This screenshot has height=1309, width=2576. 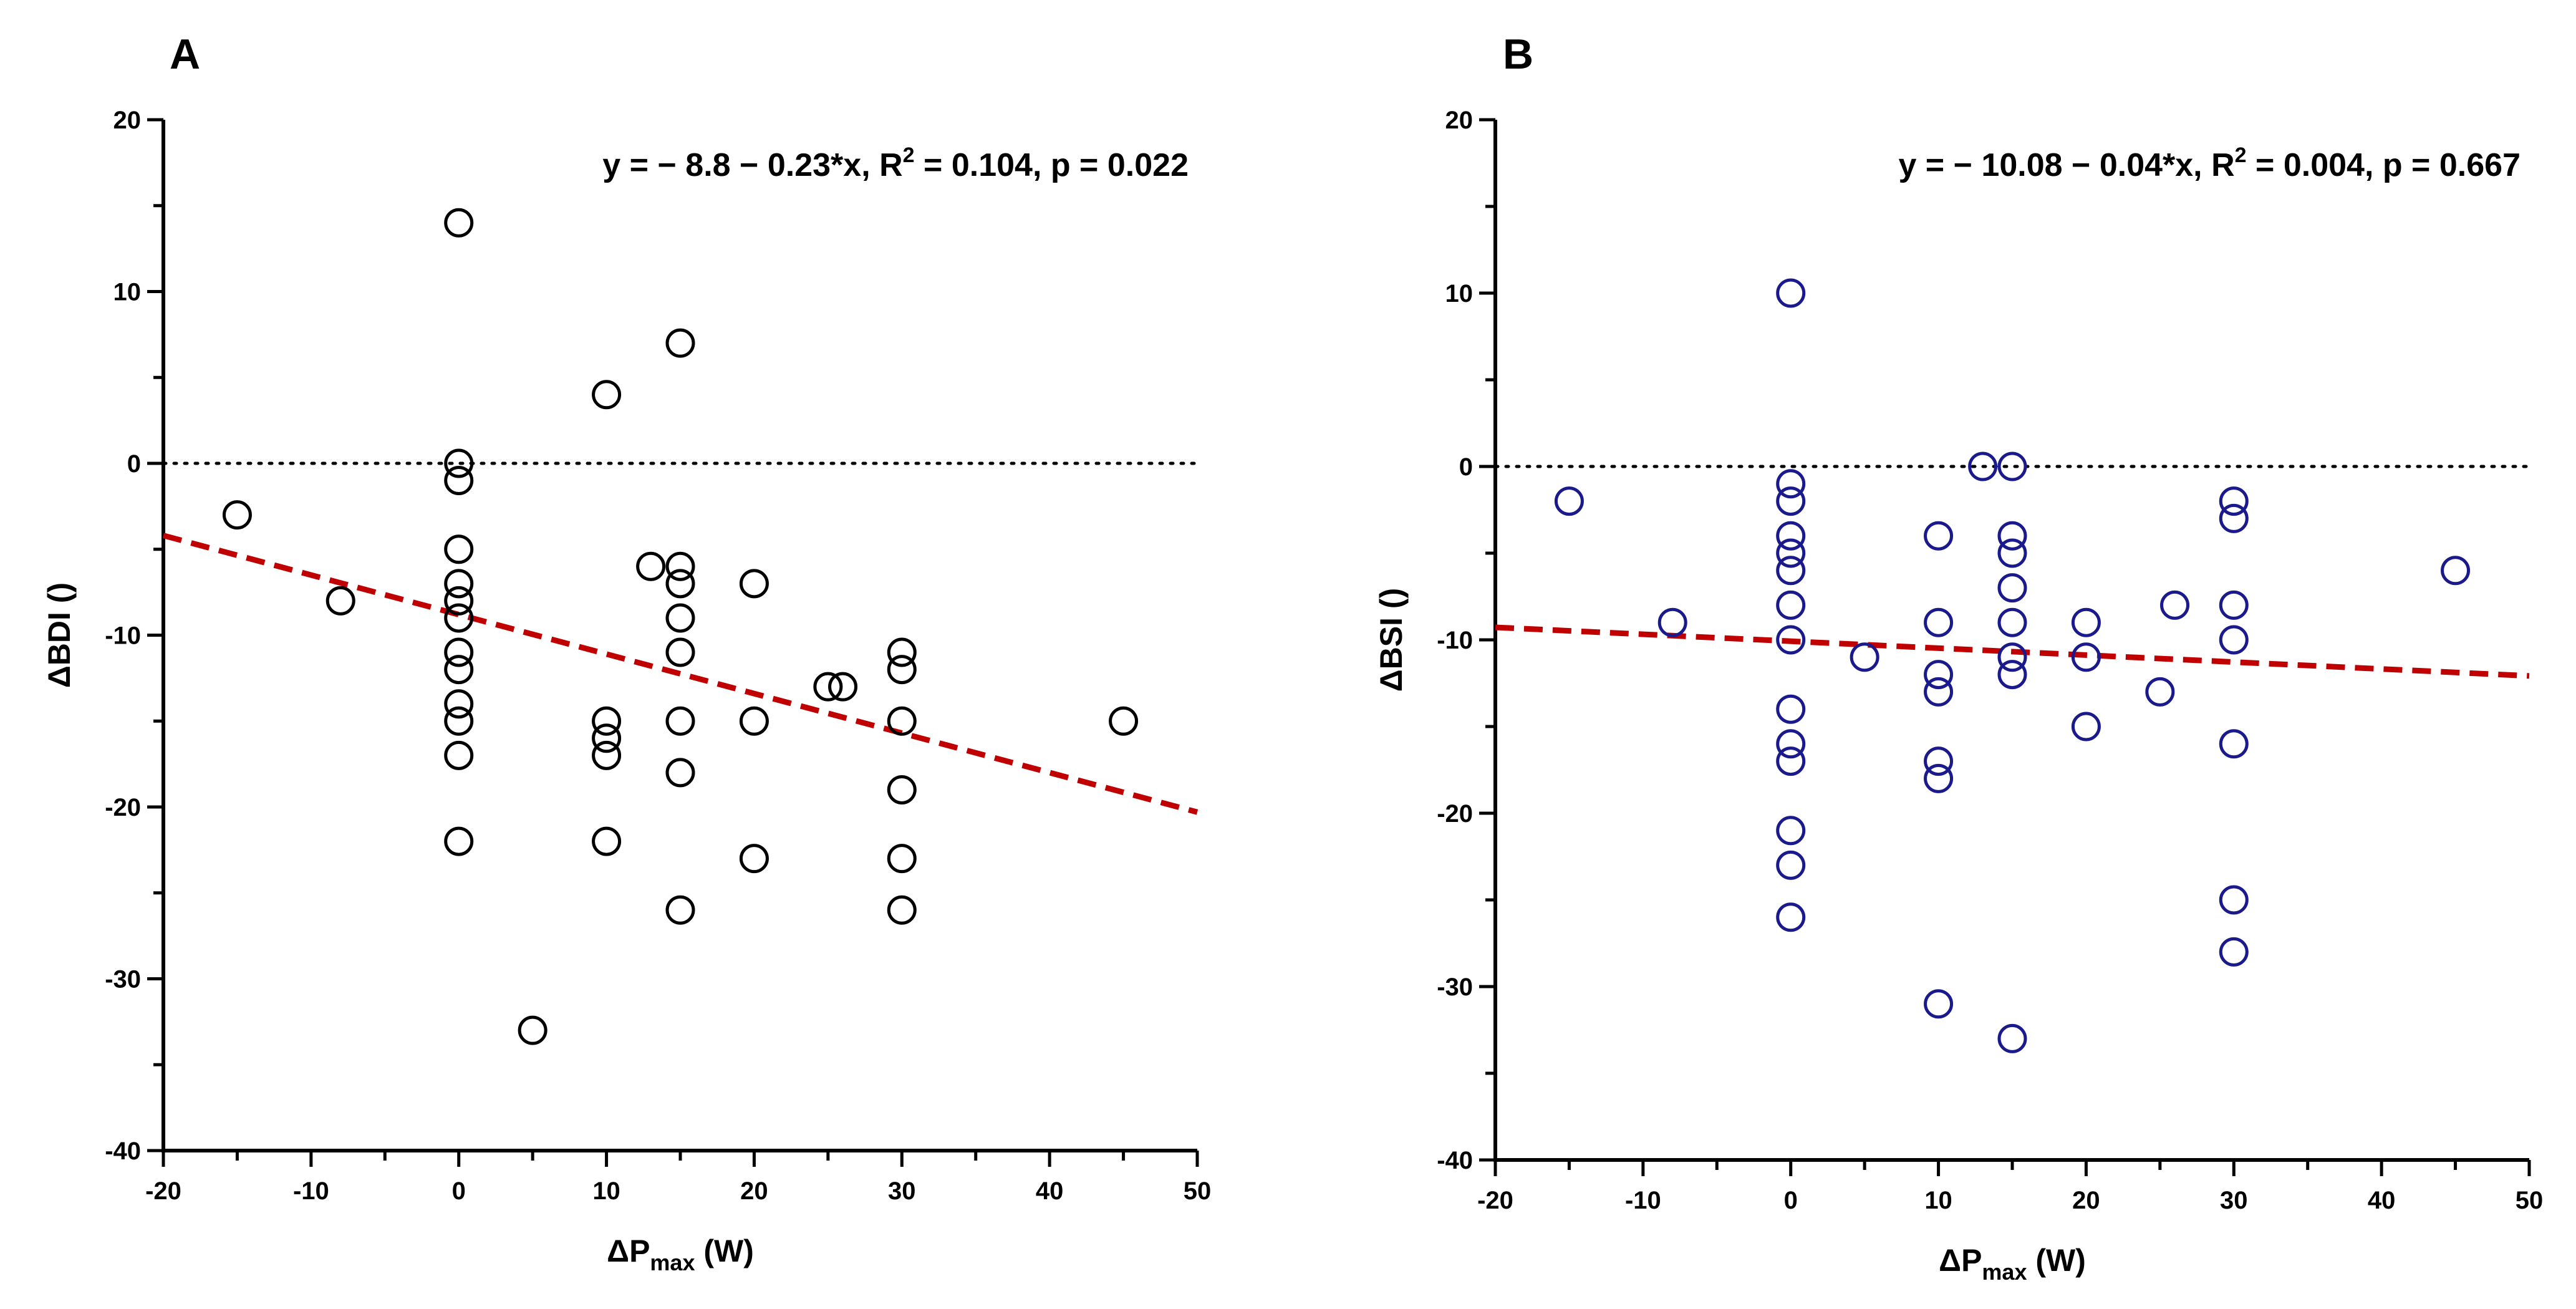 I want to click on x-axis-title-unit: (W), so click(x=724, y=1251).